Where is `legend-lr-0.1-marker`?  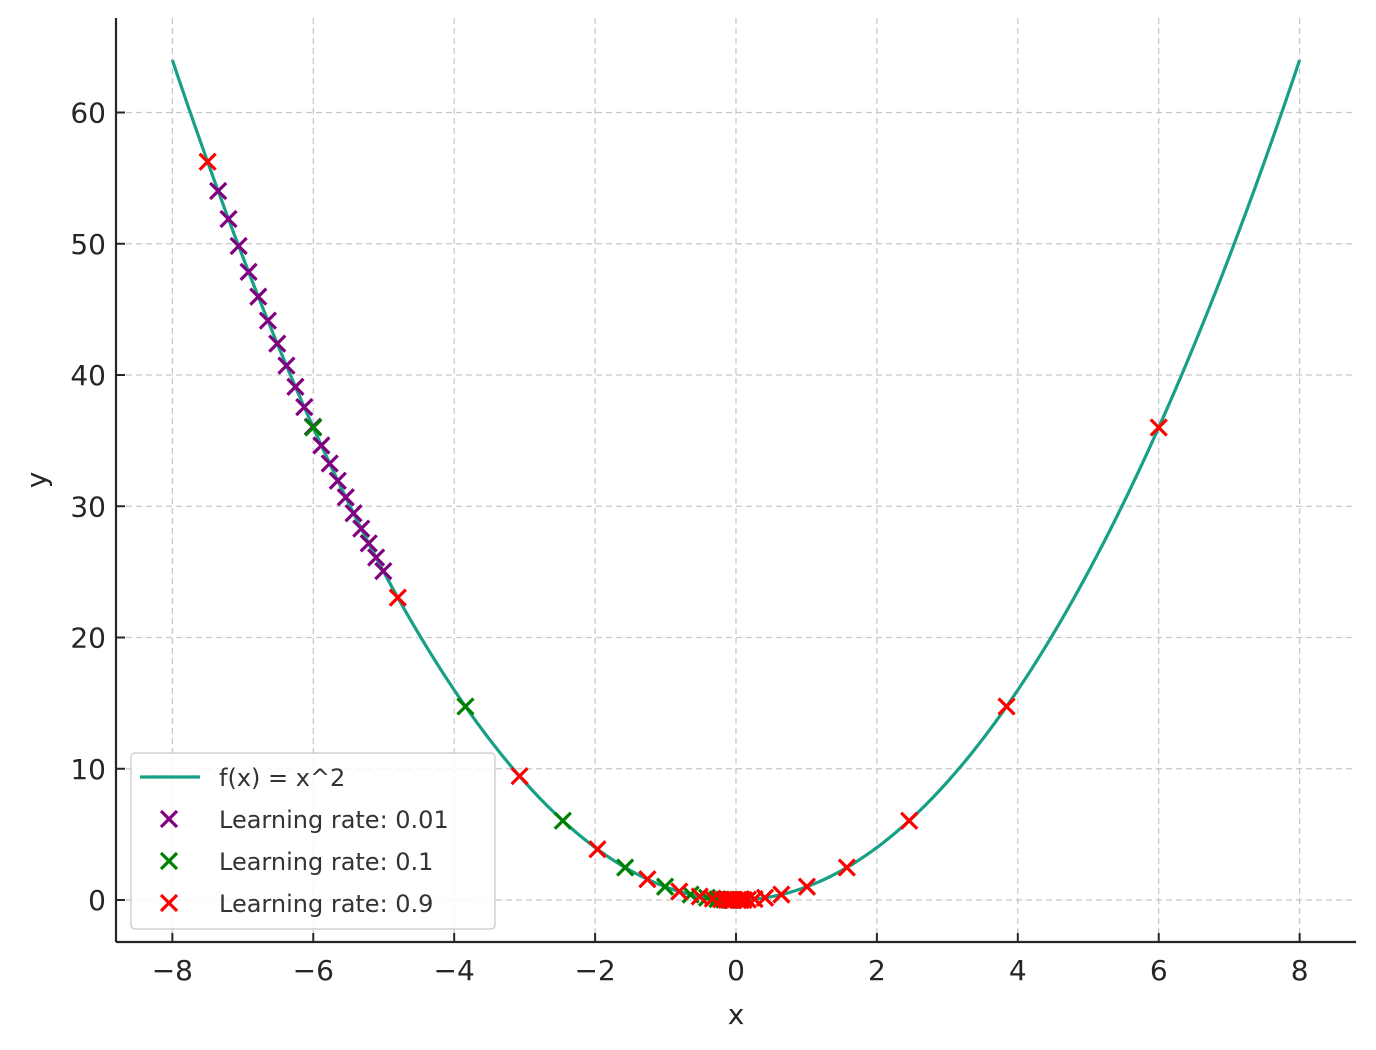
legend-lr-0.1-marker is located at coordinates (169, 861).